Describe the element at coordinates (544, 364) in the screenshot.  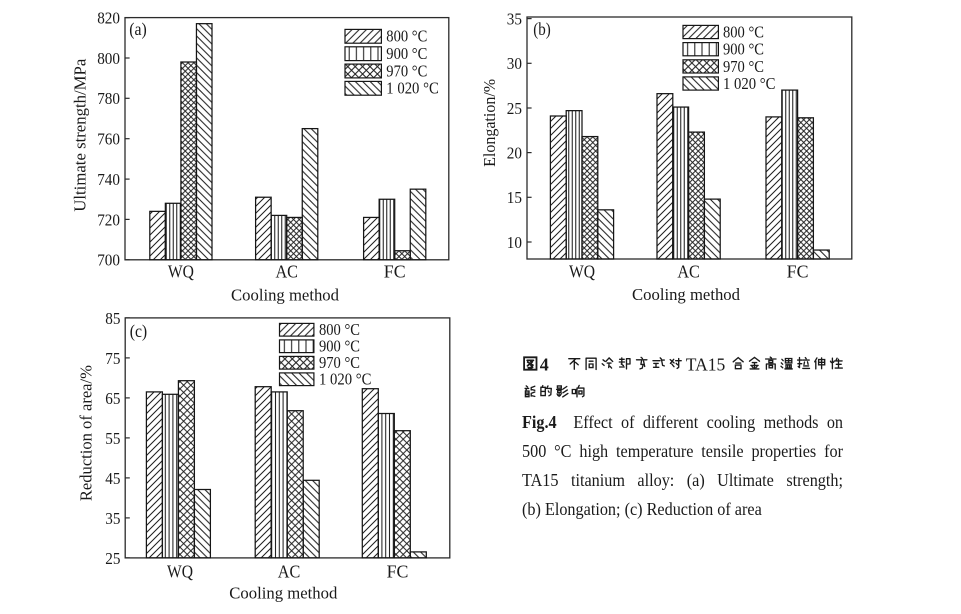
I see `svg-text: 4` at that location.